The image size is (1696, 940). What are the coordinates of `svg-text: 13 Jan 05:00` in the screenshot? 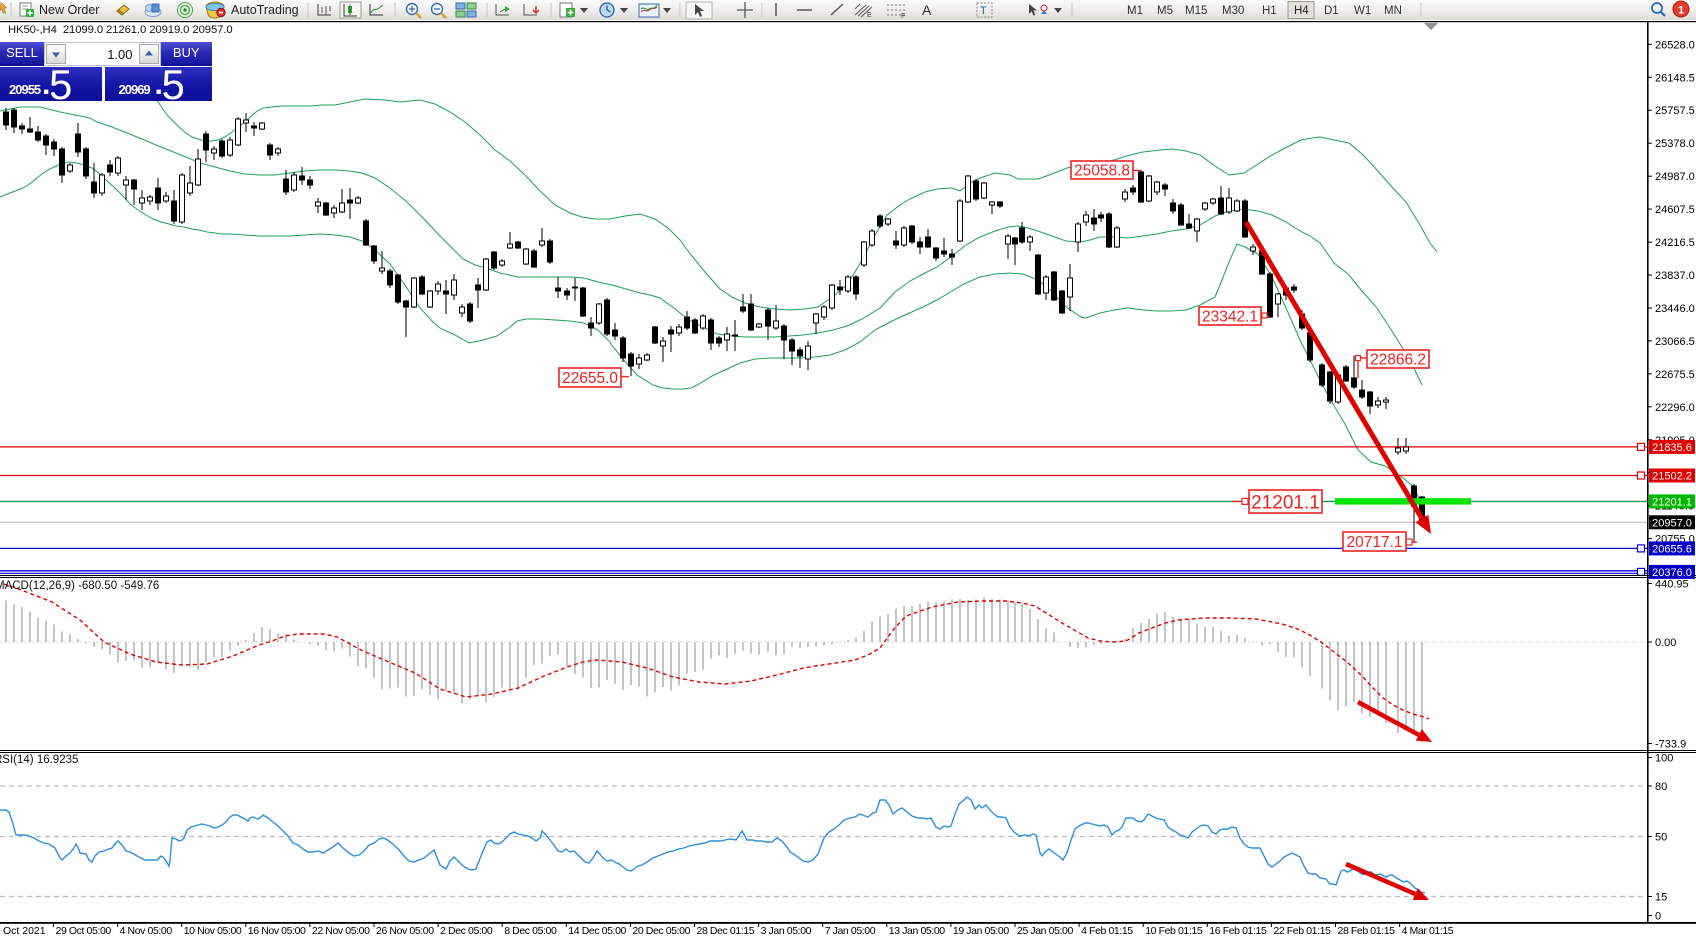 It's located at (917, 931).